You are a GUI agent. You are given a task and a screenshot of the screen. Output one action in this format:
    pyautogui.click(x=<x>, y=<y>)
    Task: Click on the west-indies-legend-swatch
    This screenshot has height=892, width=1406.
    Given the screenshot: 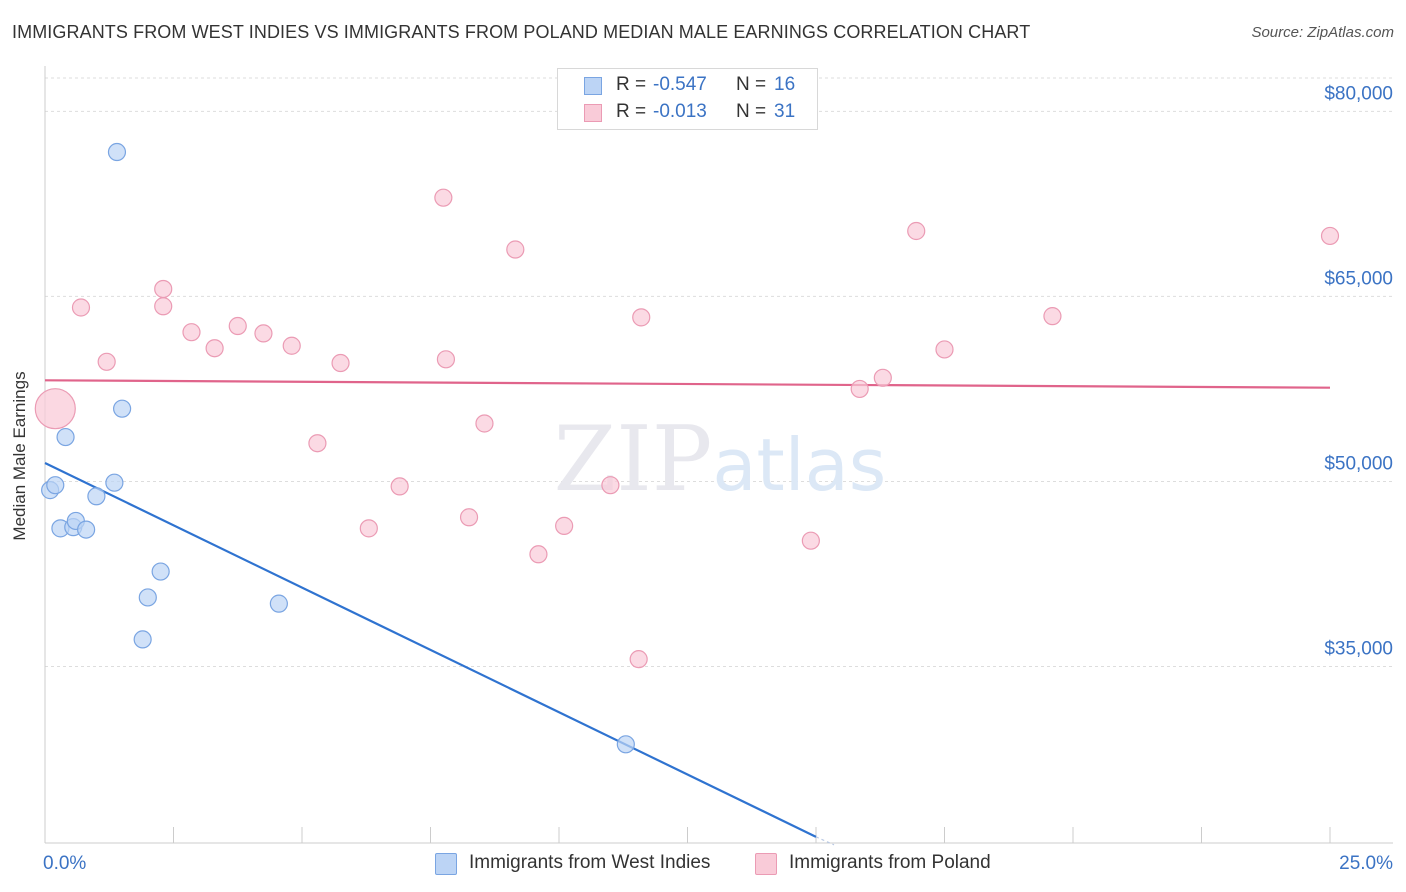 What is the action you would take?
    pyautogui.click(x=446, y=864)
    